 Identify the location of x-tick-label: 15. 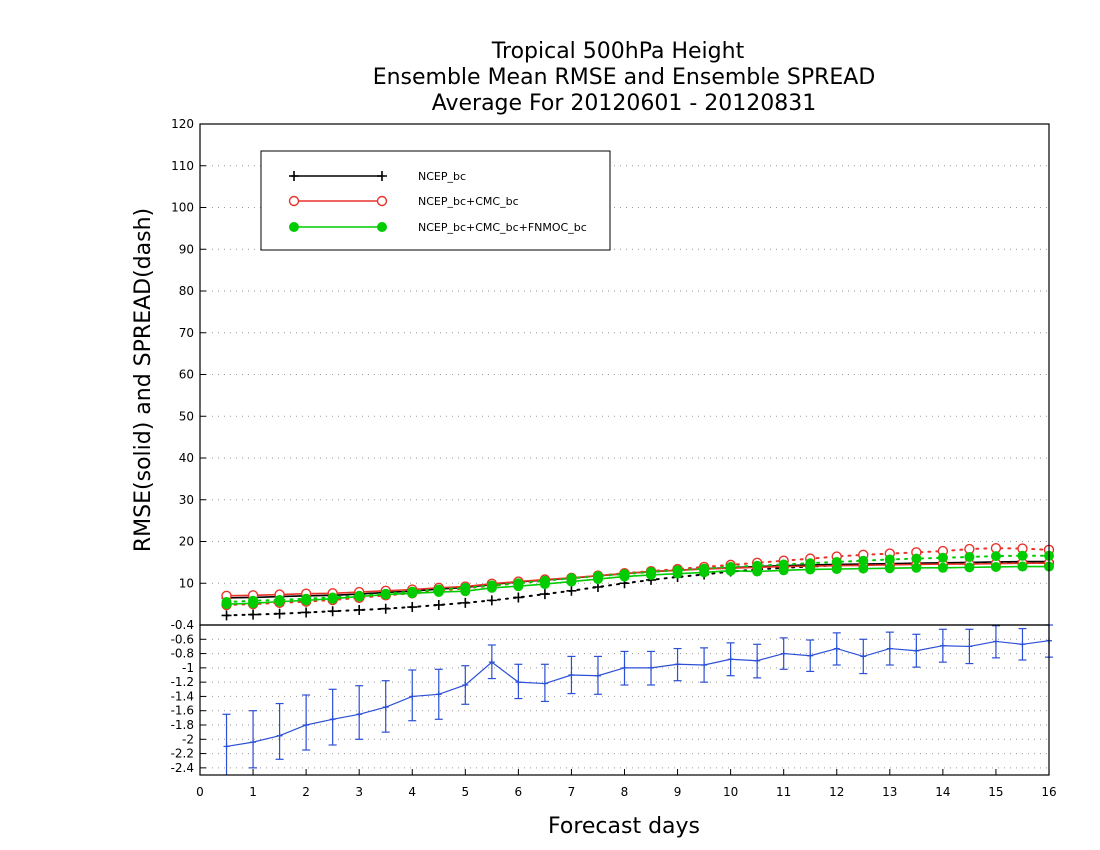
(995, 792).